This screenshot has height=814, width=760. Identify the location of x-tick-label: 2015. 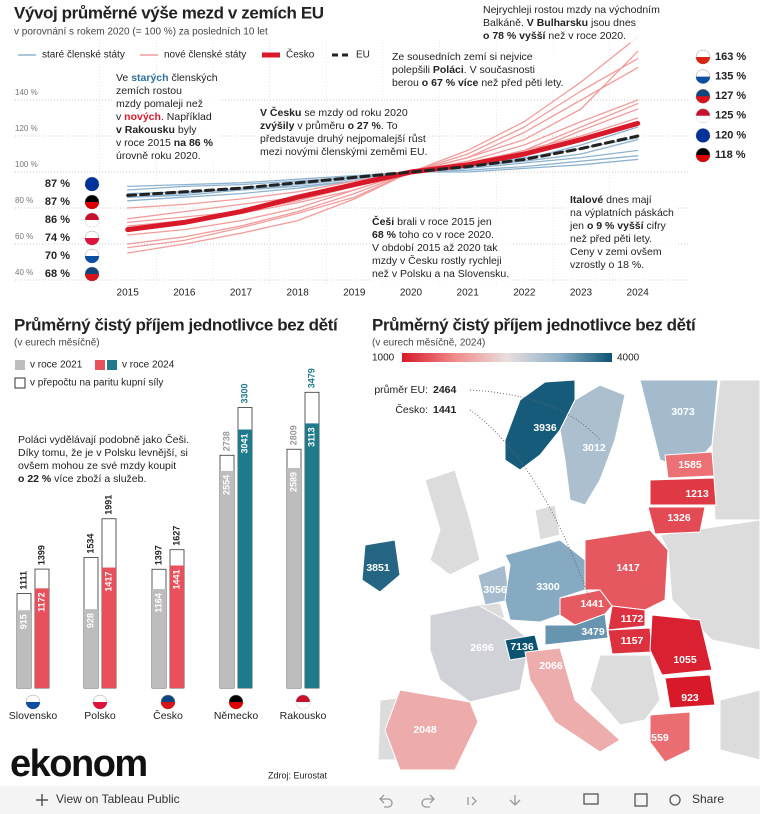
(128, 293).